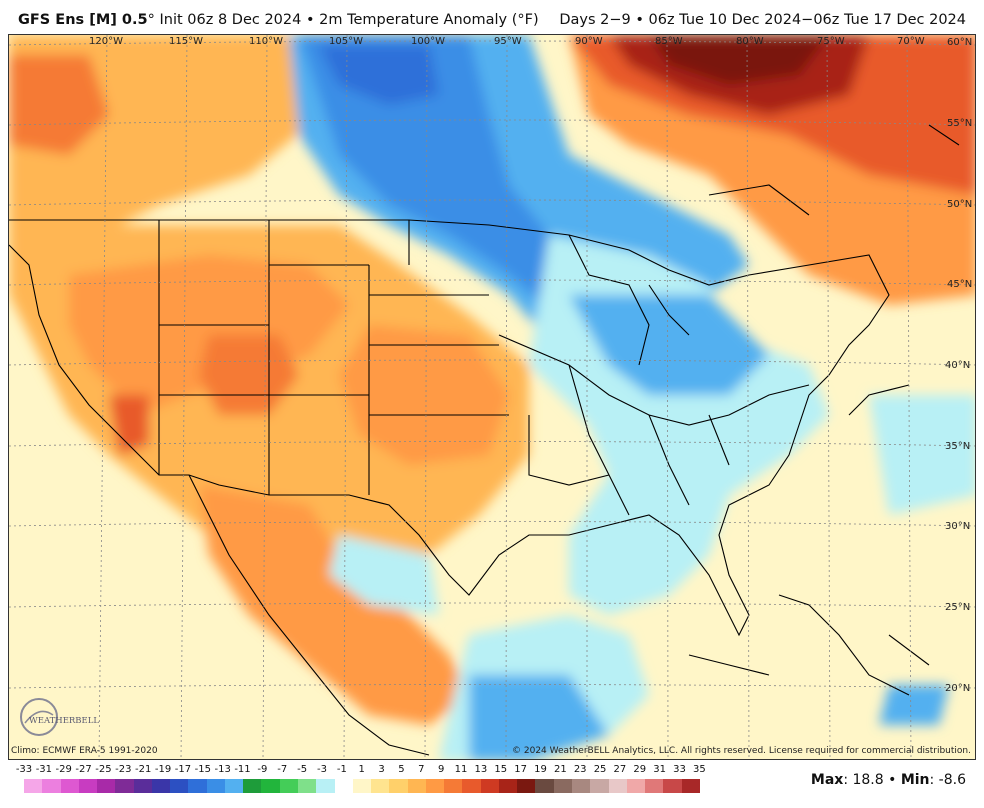 This screenshot has height=808, width=984. What do you see at coordinates (266, 41) in the screenshot?
I see `lon-label: 110°W` at bounding box center [266, 41].